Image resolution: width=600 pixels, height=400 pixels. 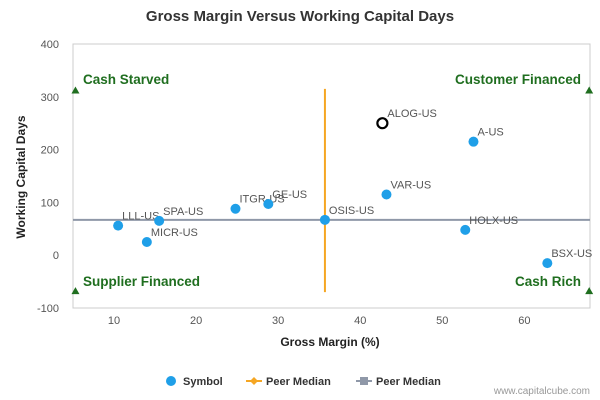 I want to click on x-tick-label: 10, so click(x=114, y=321).